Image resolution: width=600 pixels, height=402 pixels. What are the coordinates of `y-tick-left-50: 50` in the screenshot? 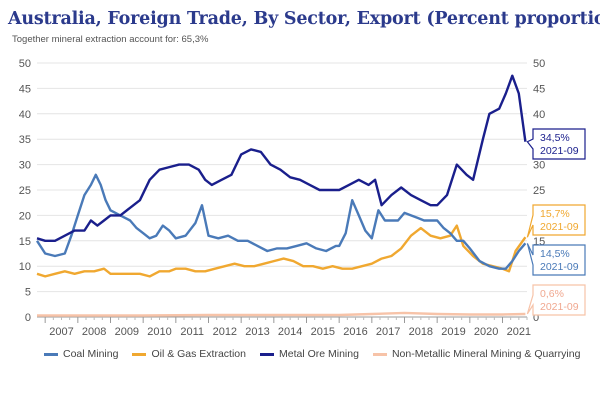 It's located at (25, 64).